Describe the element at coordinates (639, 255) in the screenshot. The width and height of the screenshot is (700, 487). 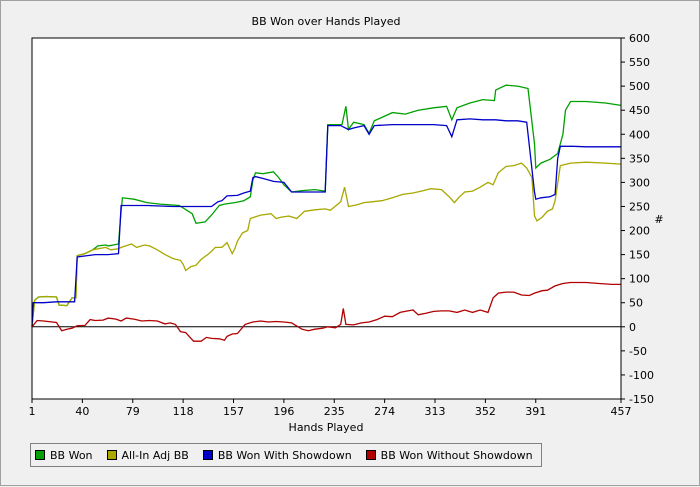
I see `y-tick-label: 150` at that location.